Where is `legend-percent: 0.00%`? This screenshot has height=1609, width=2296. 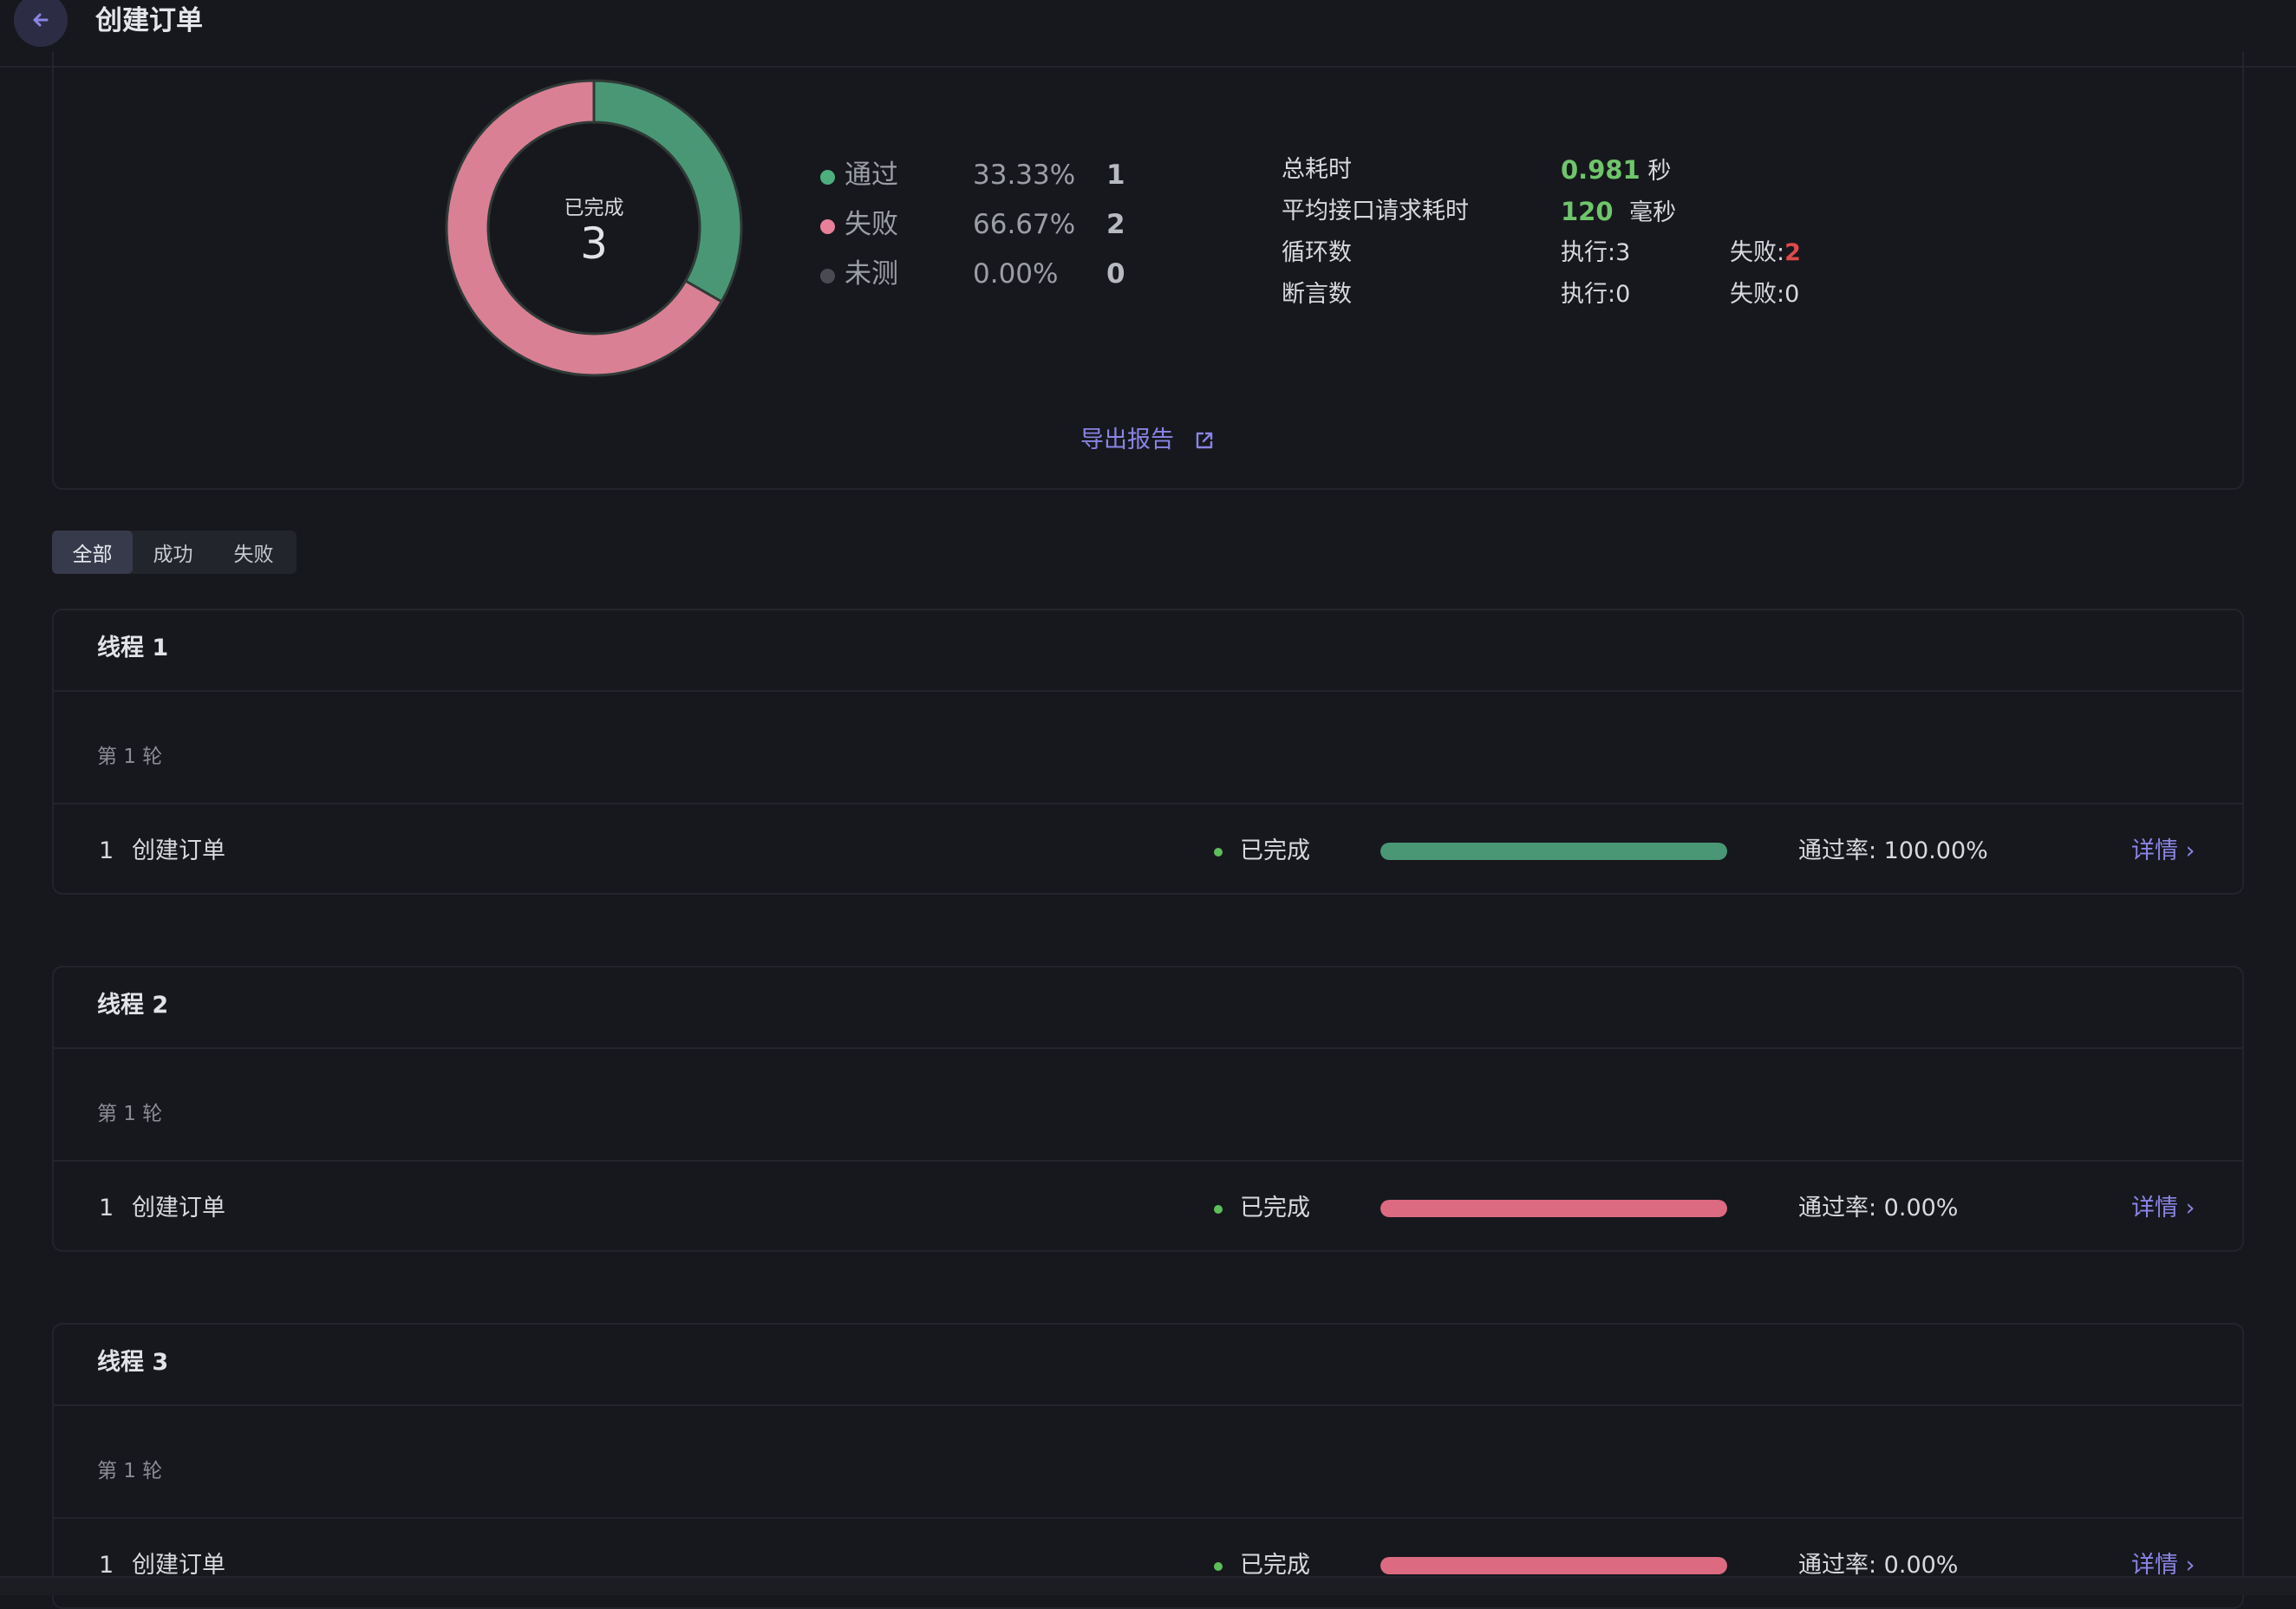
legend-percent: 0.00% is located at coordinates (1016, 274).